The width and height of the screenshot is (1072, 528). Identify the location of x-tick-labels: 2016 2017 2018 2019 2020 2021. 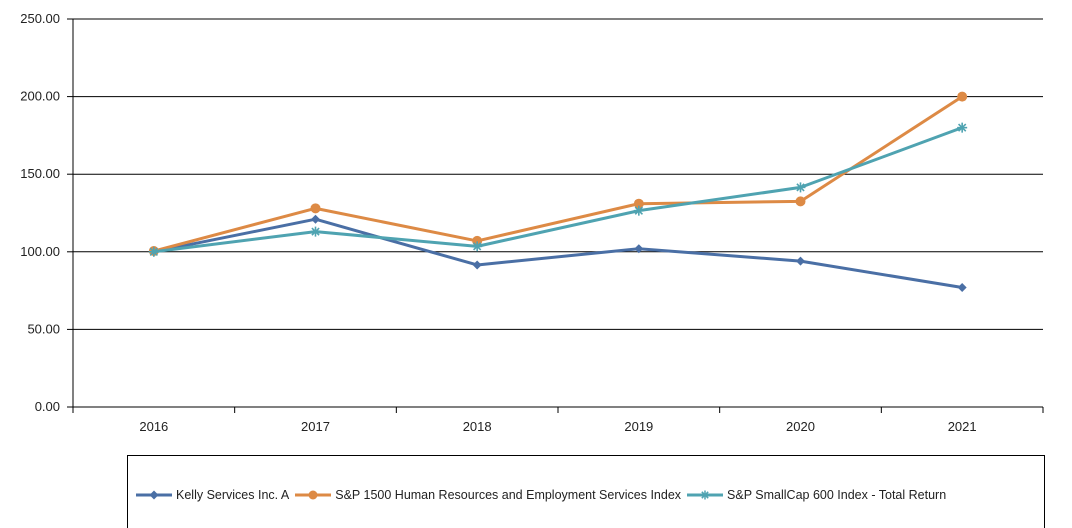
(557, 426).